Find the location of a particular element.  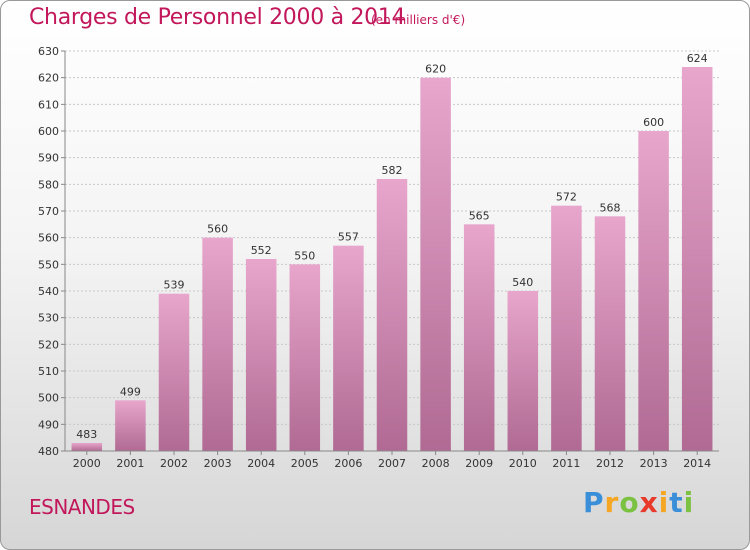

logo-letter: t is located at coordinates (676, 502).